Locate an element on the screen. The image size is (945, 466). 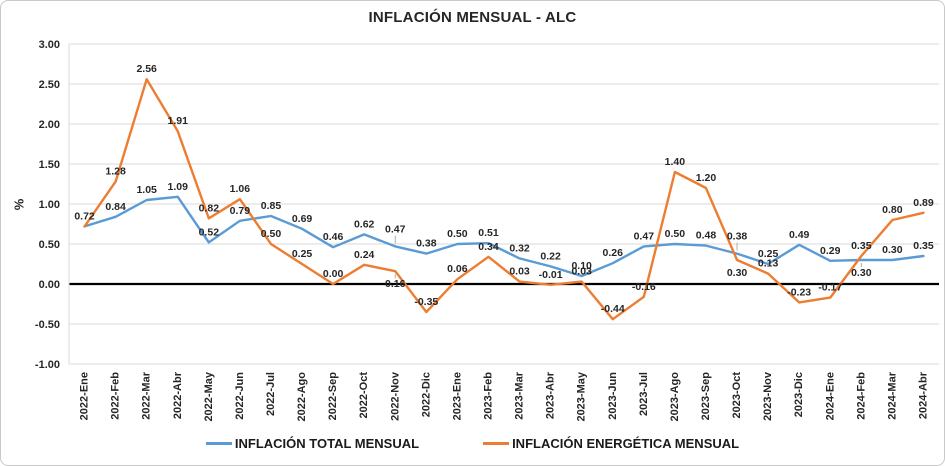
legend-swatch-energetica-icon is located at coordinates (496, 443).